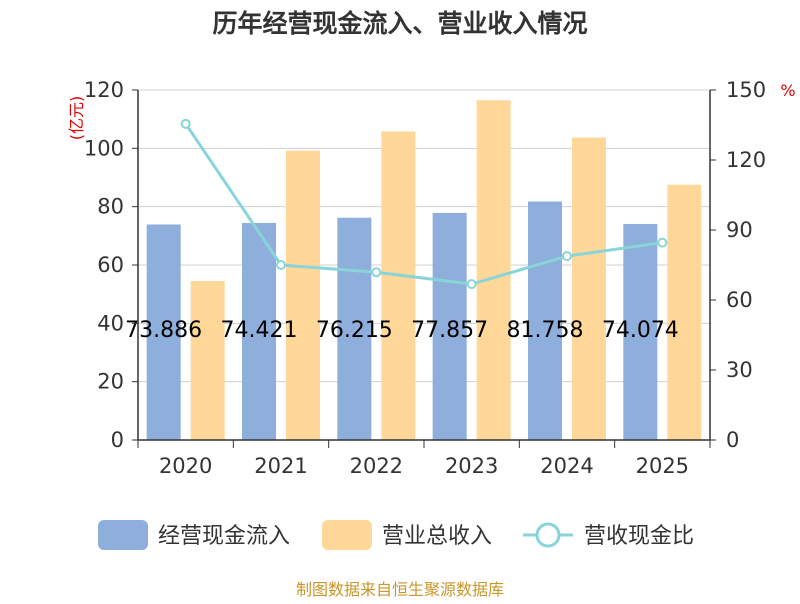 This screenshot has height=604, width=800. What do you see at coordinates (110, 382) in the screenshot?
I see `left-axis-tick-label: 20` at bounding box center [110, 382].